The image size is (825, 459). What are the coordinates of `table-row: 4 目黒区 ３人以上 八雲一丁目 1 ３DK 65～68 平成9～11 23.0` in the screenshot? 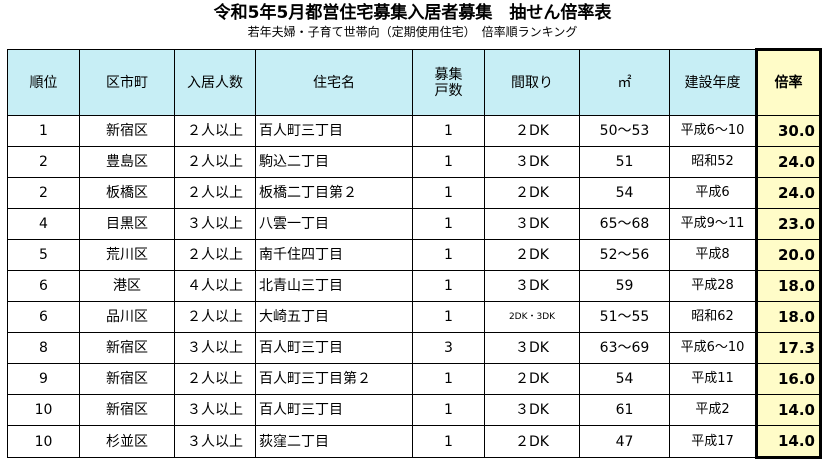 It's located at (414, 224).